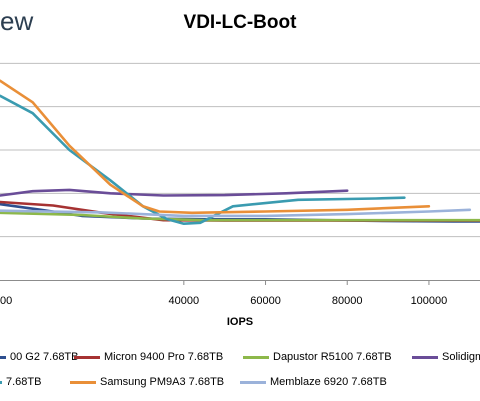  What do you see at coordinates (461, 357) in the screenshot?
I see `legend-label: Solidigm` at bounding box center [461, 357].